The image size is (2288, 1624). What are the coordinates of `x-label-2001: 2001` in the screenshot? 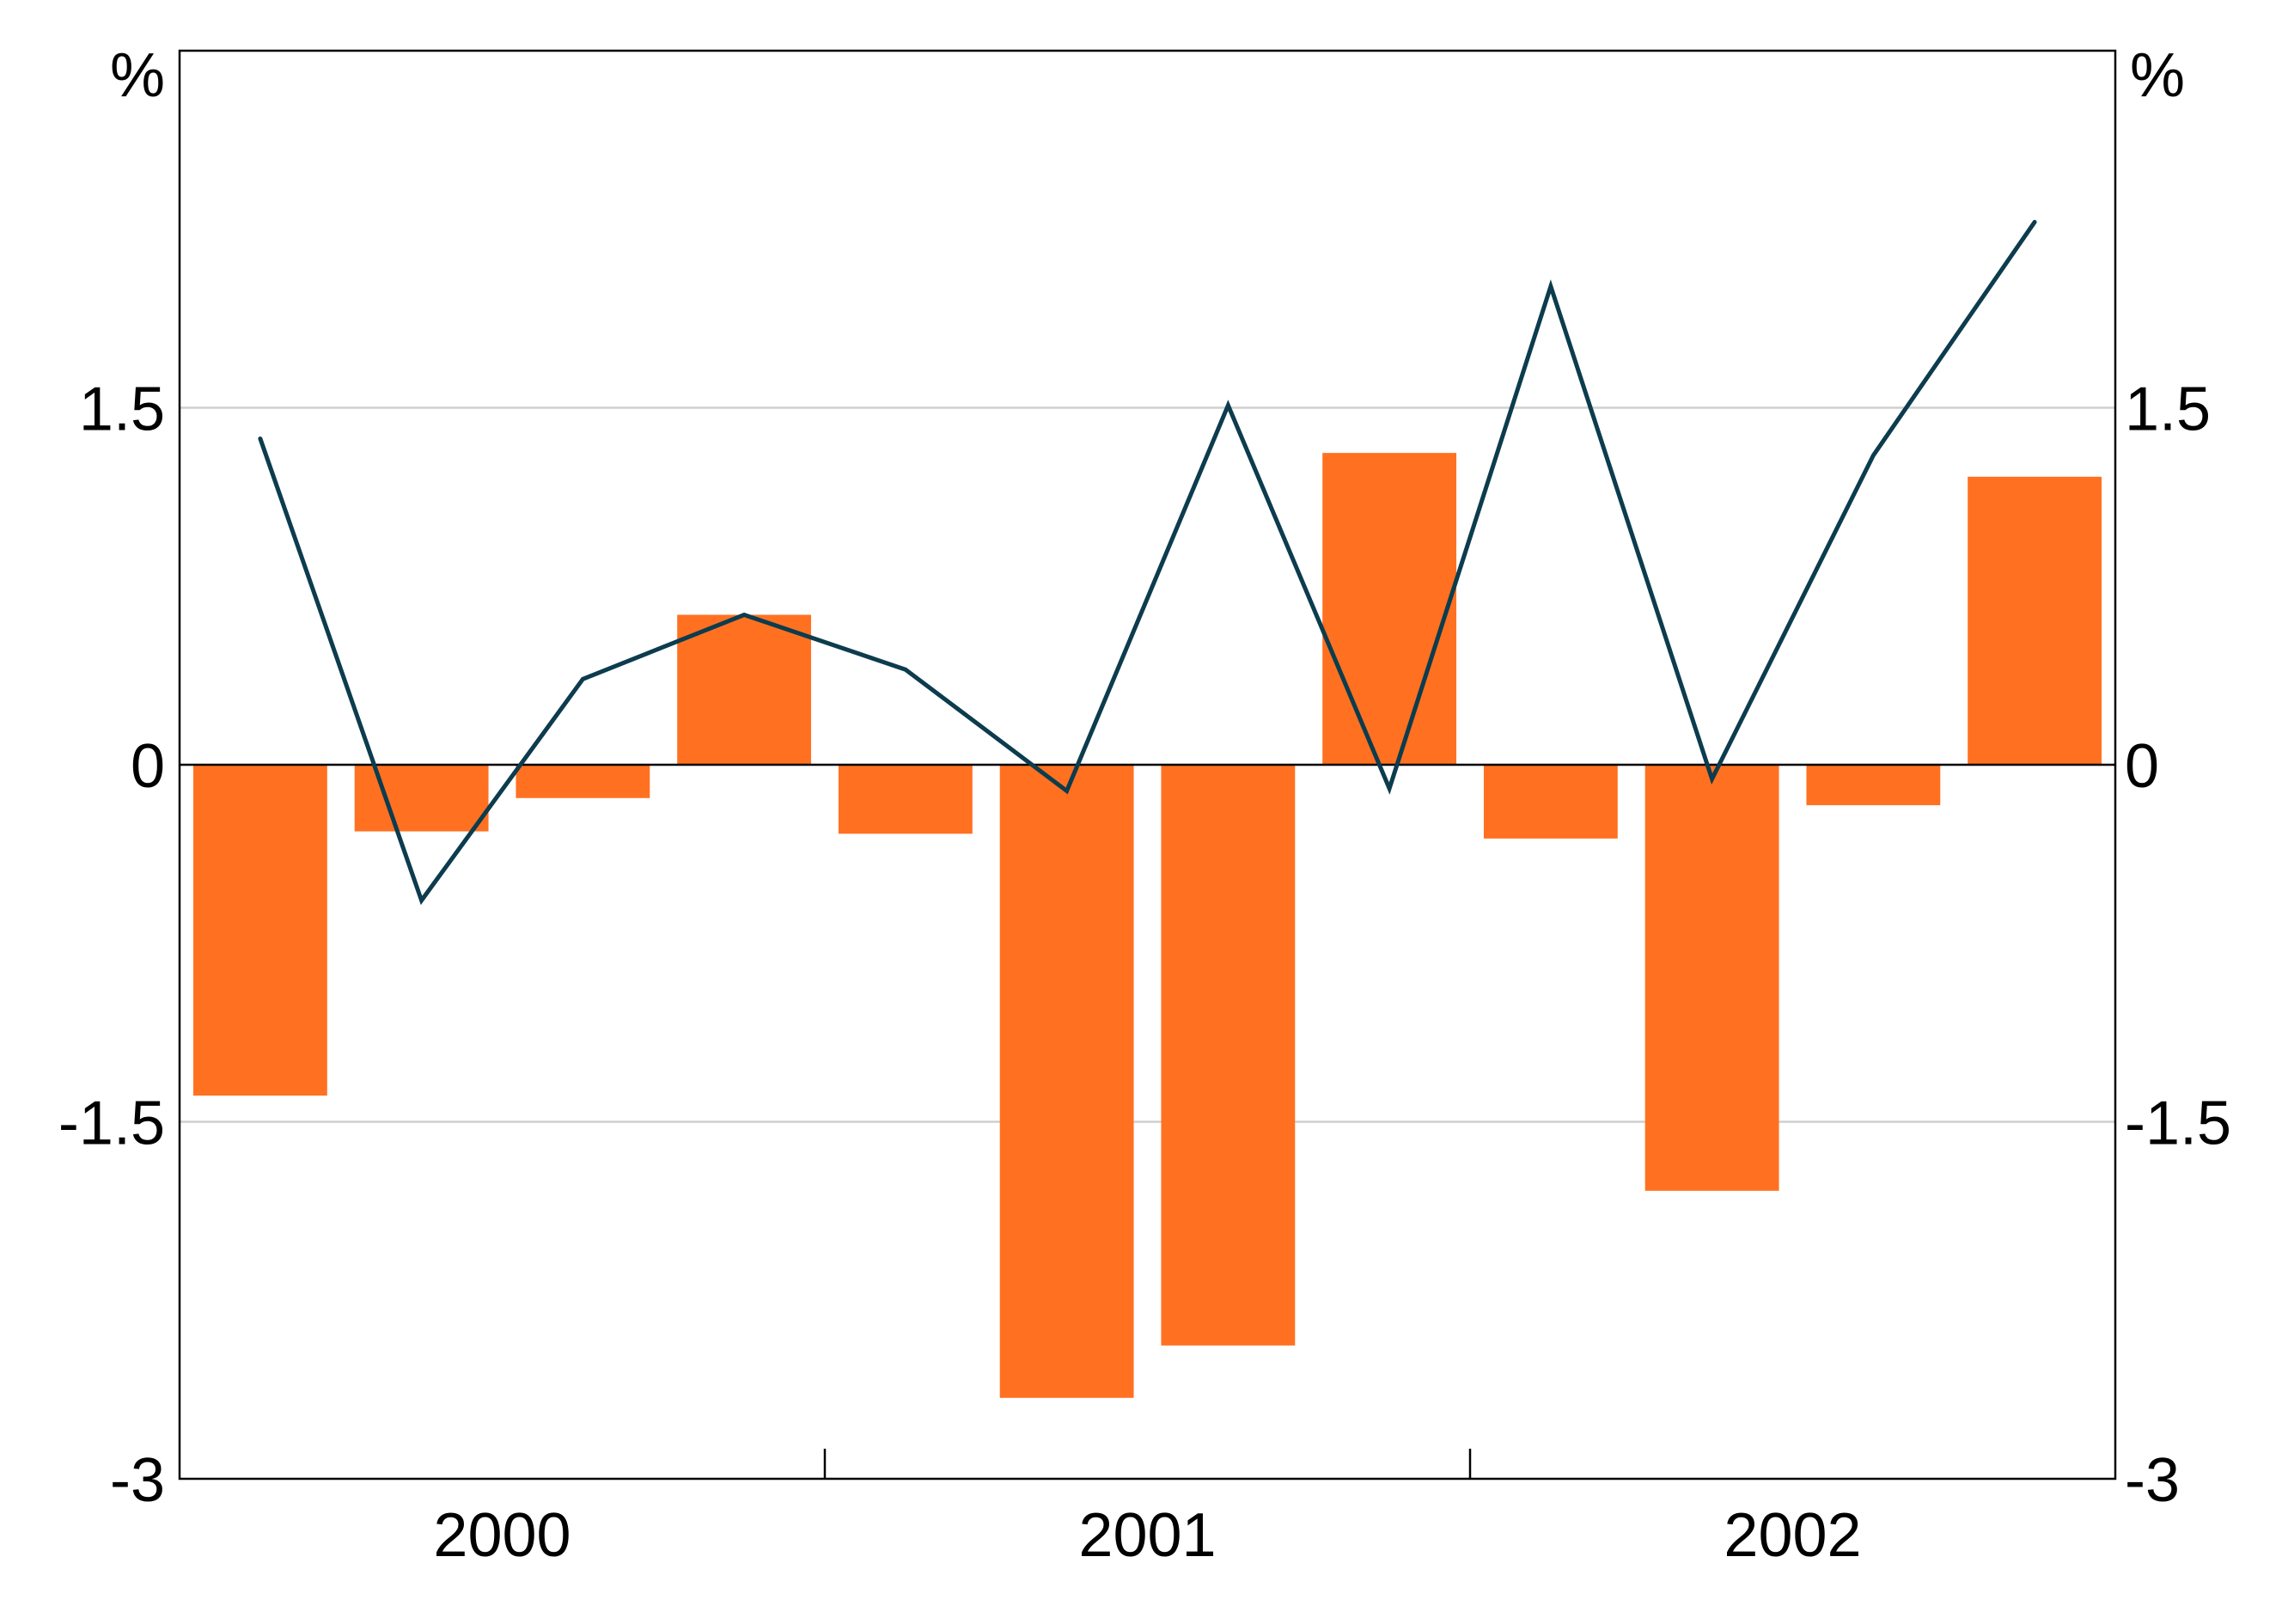 It's located at (1147, 1535).